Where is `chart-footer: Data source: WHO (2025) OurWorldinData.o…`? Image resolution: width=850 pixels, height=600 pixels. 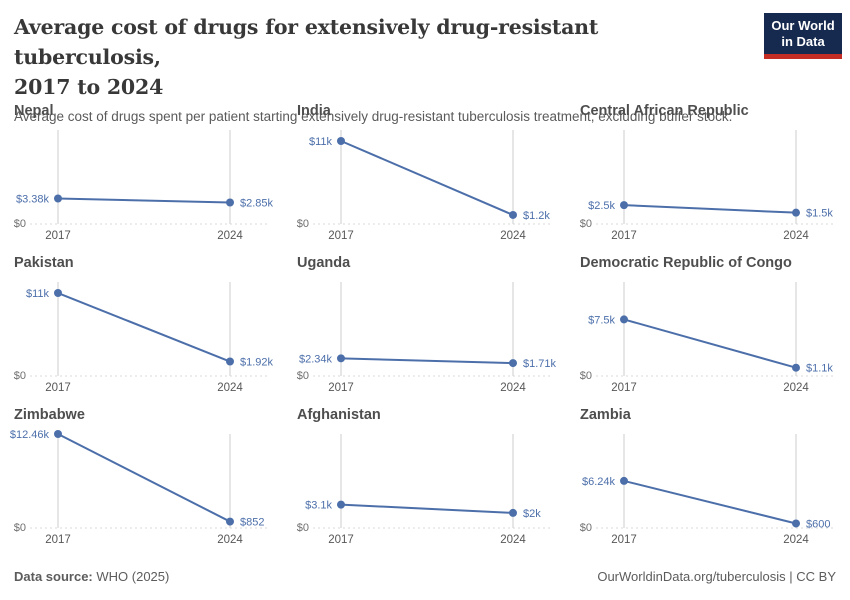 chart-footer: Data source: WHO (2025) OurWorldinData.o… is located at coordinates (425, 576).